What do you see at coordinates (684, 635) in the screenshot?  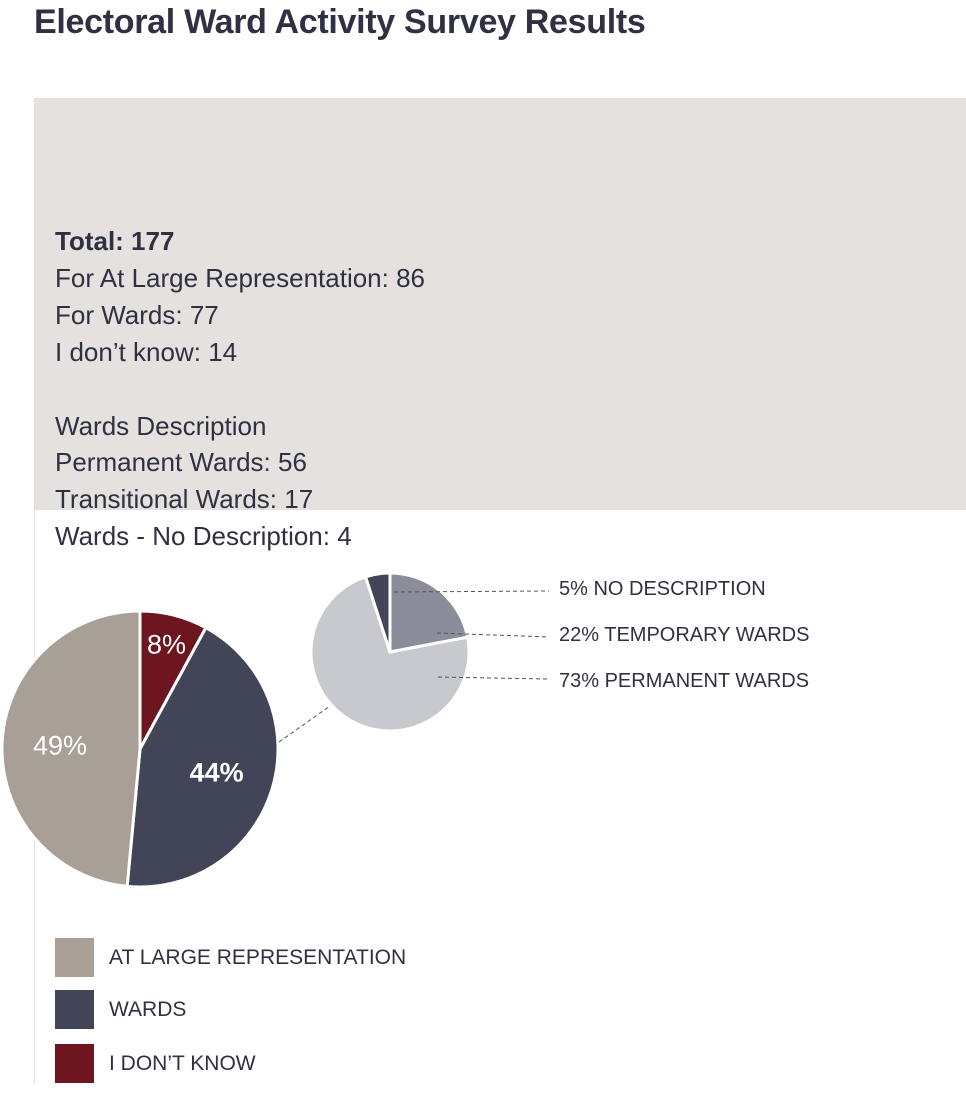 I see `wards-breakdown-label-22-temporary-wards: 22% TEMPORARY WARDS` at bounding box center [684, 635].